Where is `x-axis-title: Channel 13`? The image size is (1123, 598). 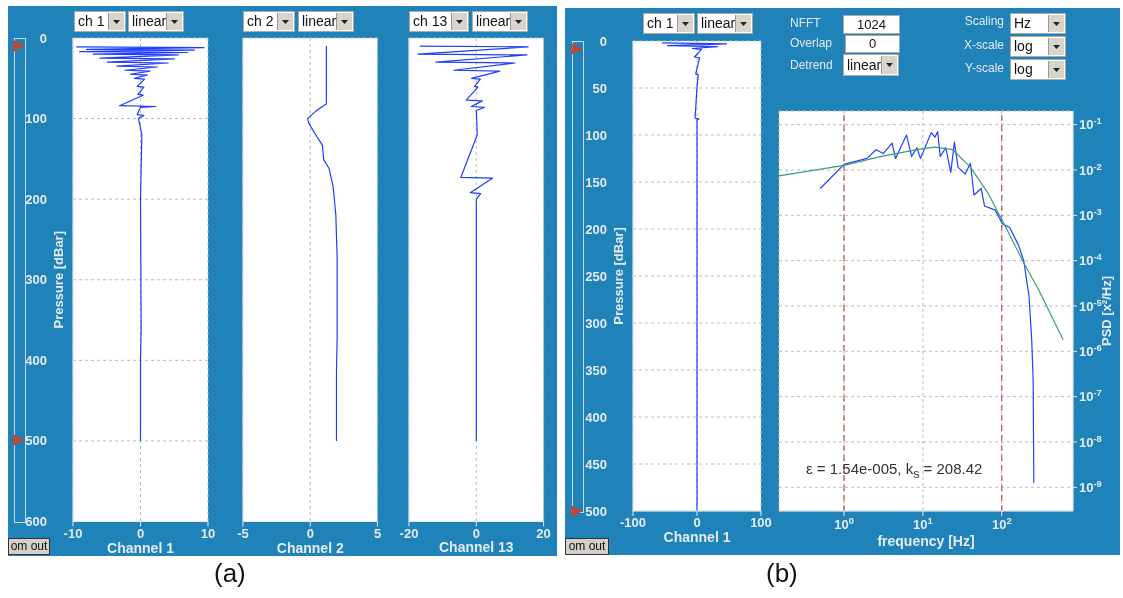
x-axis-title: Channel 13 is located at coordinates (476, 546).